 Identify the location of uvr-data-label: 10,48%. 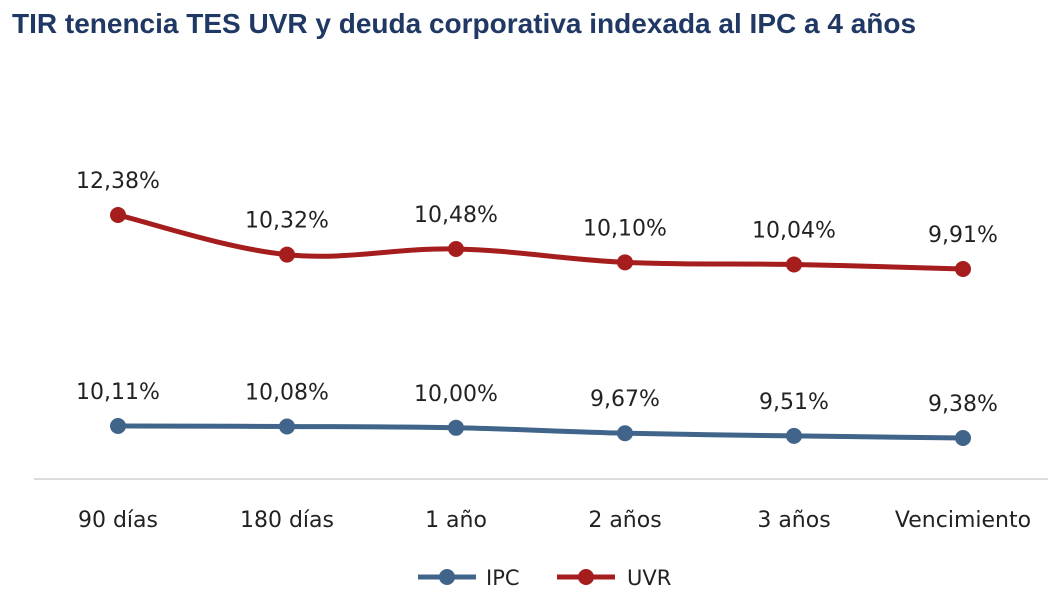
(456, 215).